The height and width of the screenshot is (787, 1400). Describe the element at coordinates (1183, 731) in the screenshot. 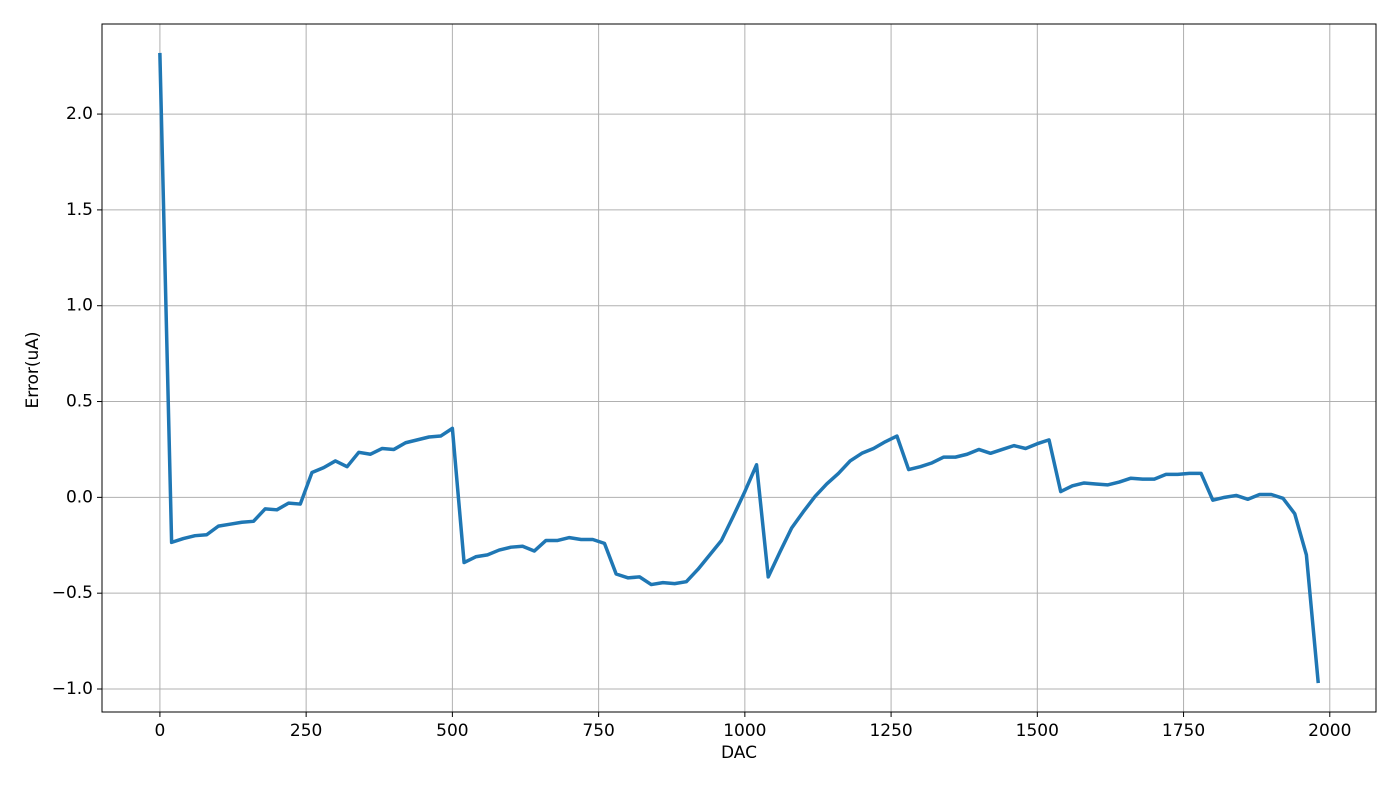

I see `x-tick-label: 1750` at that location.